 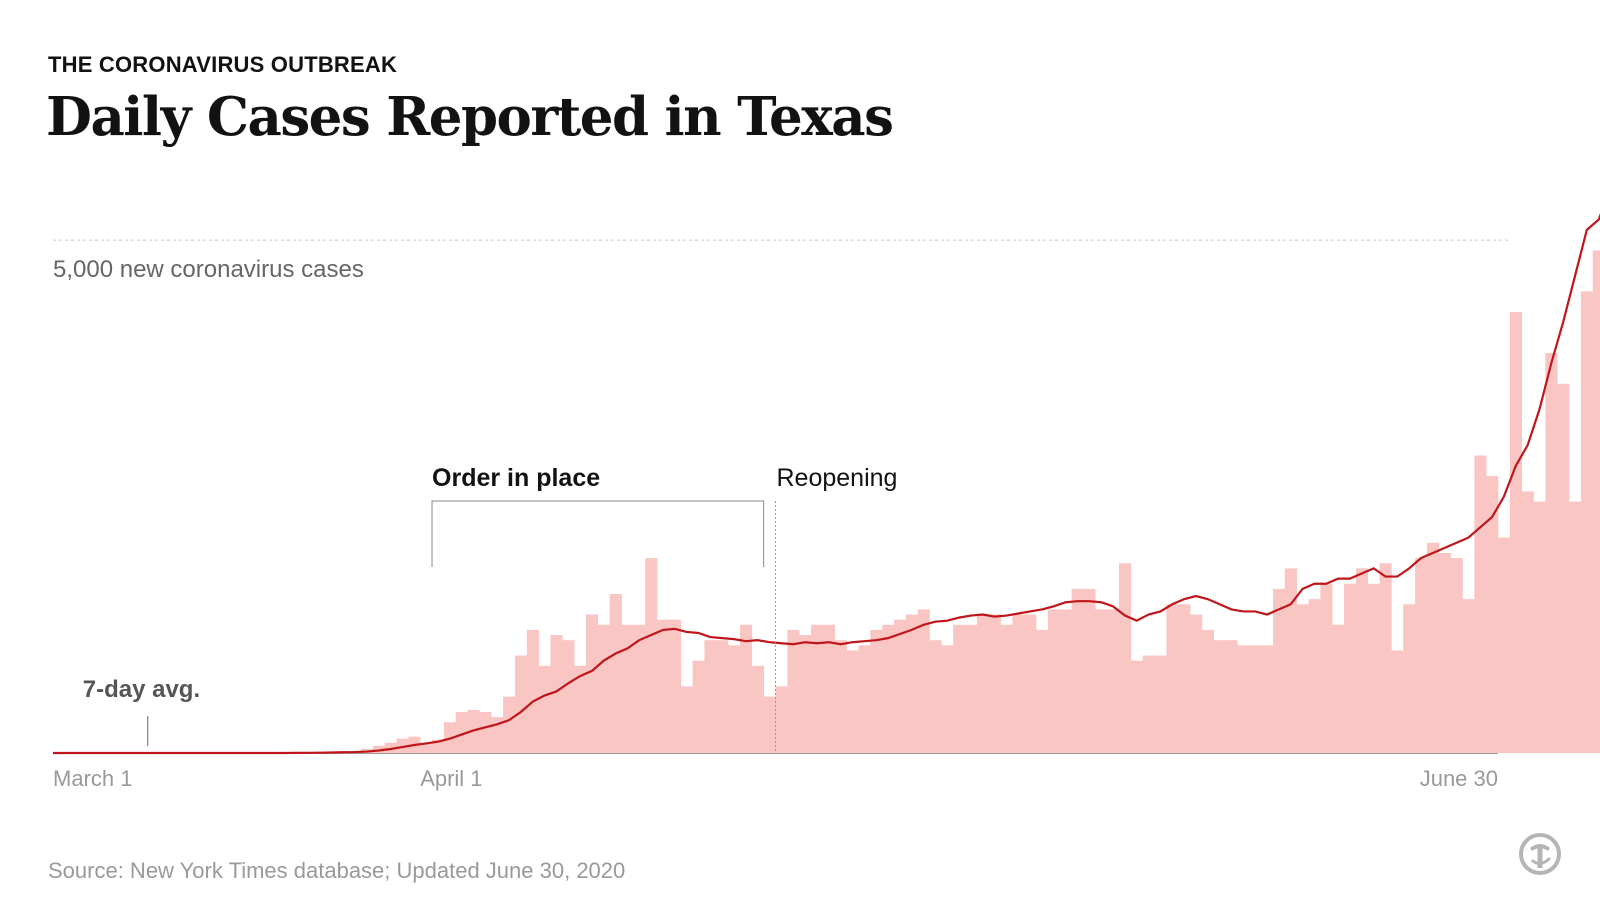 I want to click on x-tick-group: March 1 April 1 June 30, so click(x=775, y=778).